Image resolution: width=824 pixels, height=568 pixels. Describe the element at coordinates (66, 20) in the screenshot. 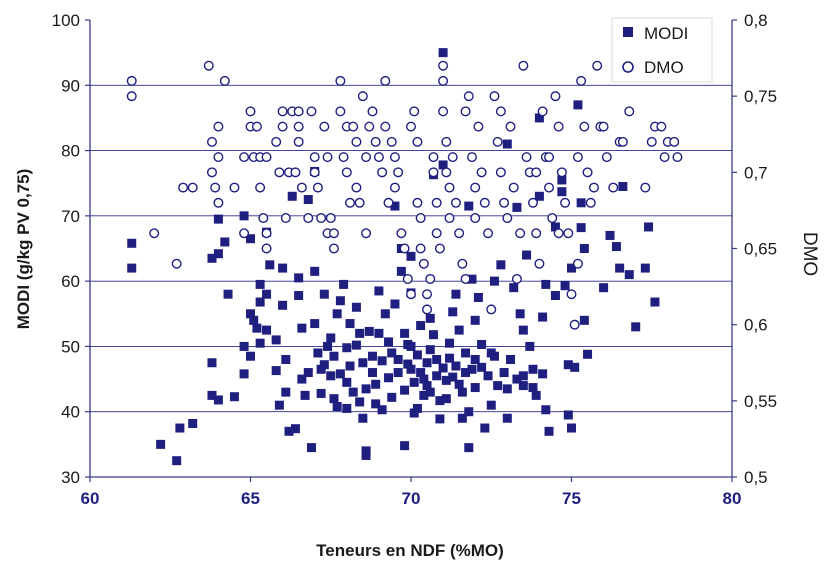

I see `y-tick-label-100: 100` at that location.